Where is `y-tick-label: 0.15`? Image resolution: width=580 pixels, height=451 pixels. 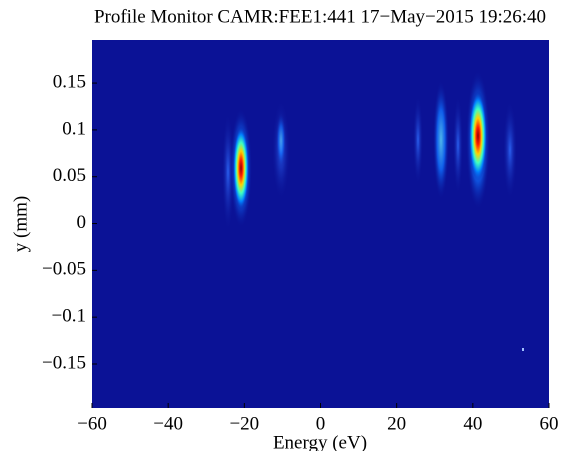 y-tick-label: 0.15 is located at coordinates (69, 81).